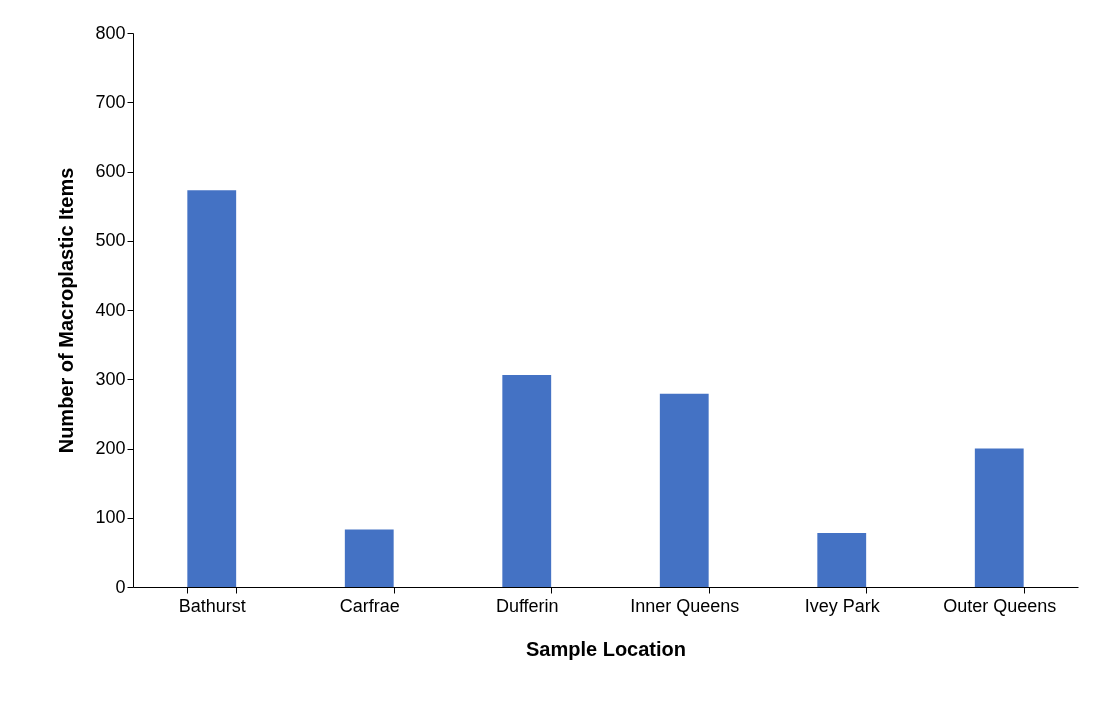 The image size is (1114, 701). Describe the element at coordinates (110, 309) in the screenshot. I see `y-tick-label: 400` at that location.